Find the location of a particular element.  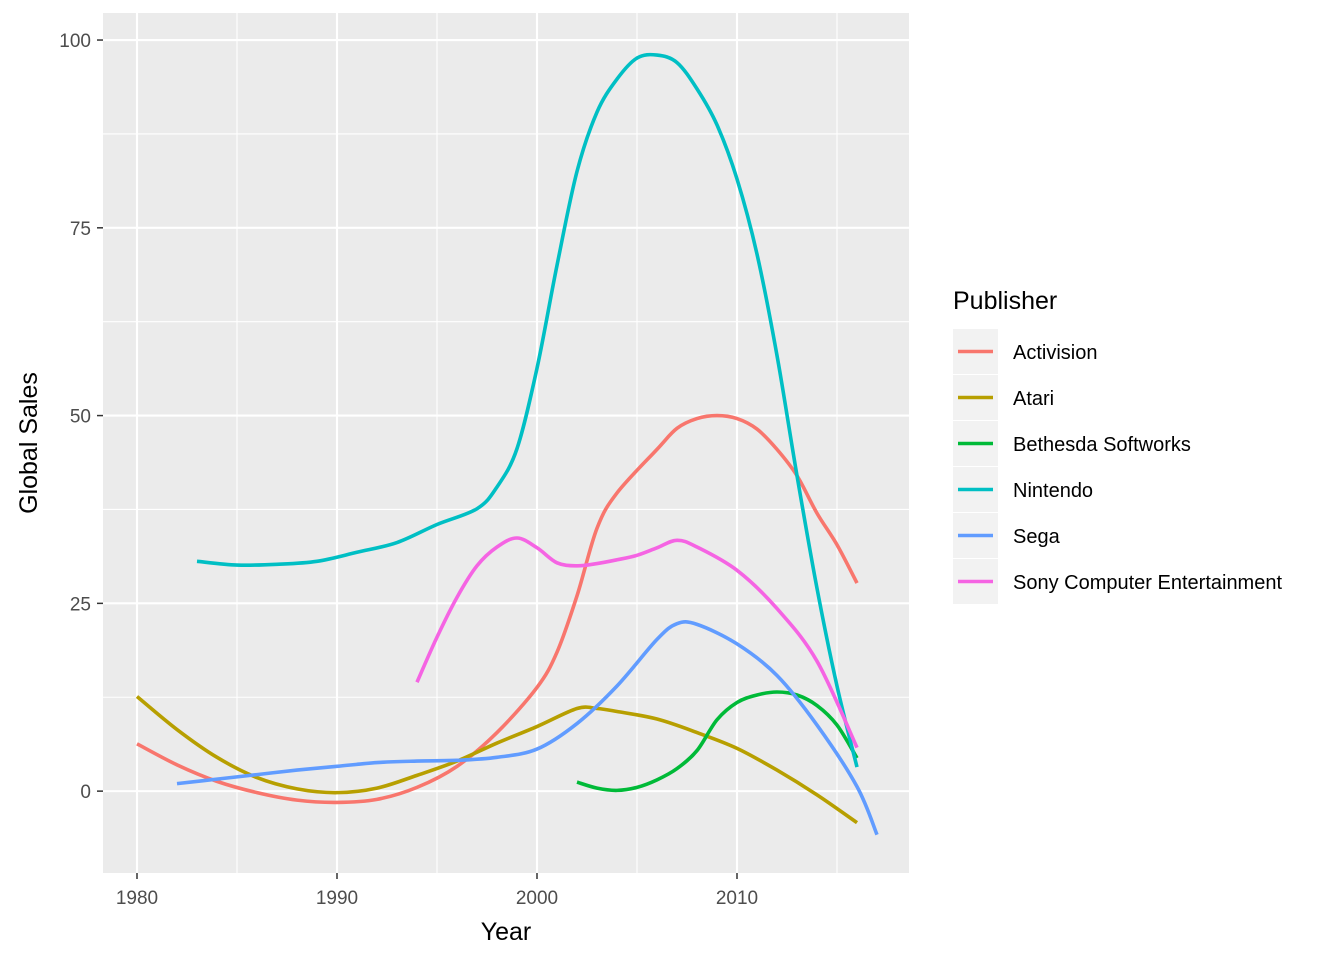

y-axis: 0 25 50 75 100 is located at coordinates (81, 417).